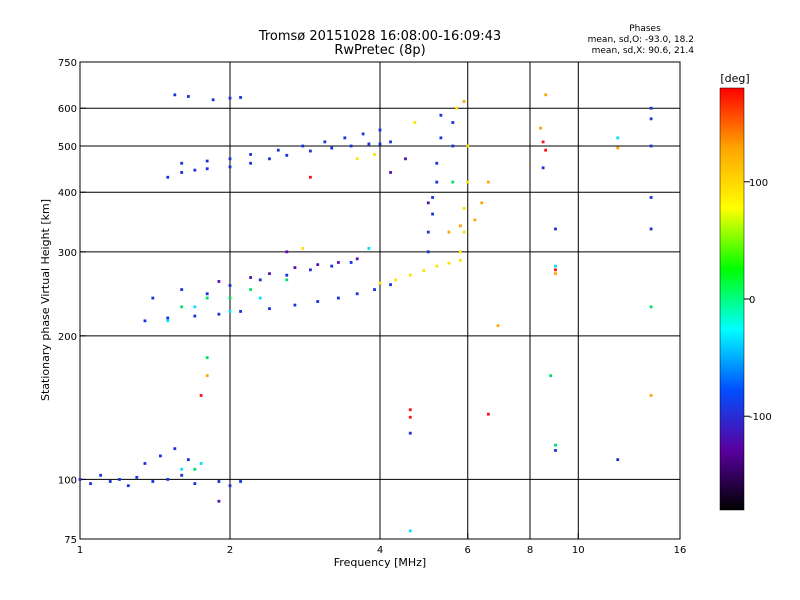  What do you see at coordinates (67, 147) in the screenshot?
I see `y-tick-label: 500` at bounding box center [67, 147].